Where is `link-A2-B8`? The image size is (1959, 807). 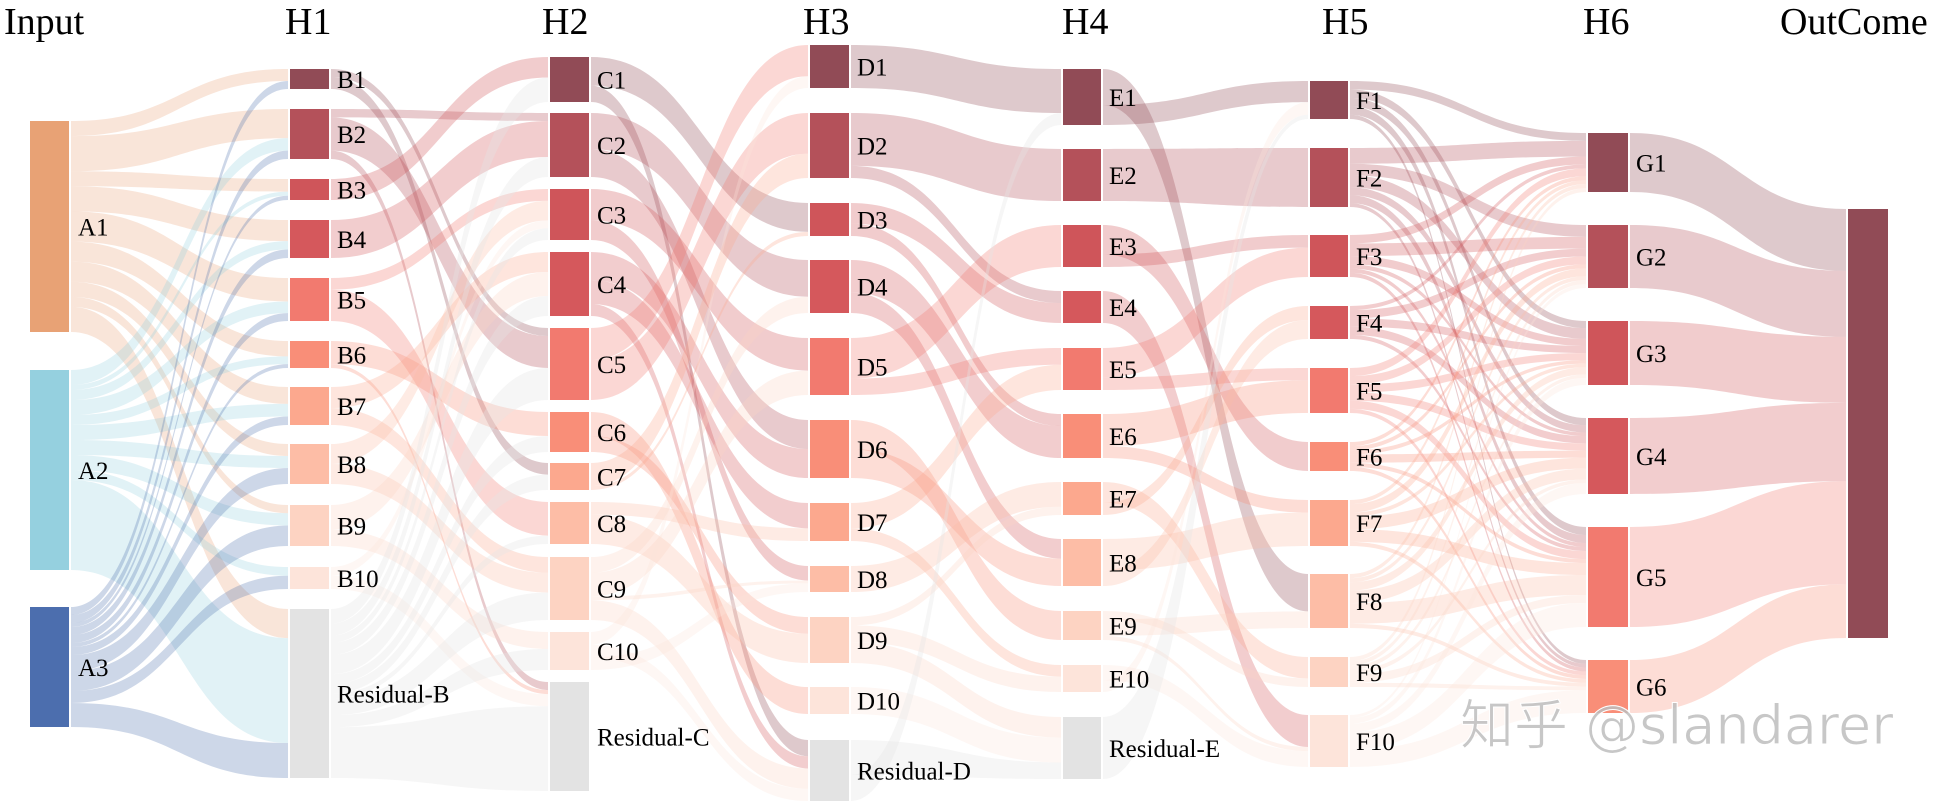 link-A2-B8 is located at coordinates (179, 454).